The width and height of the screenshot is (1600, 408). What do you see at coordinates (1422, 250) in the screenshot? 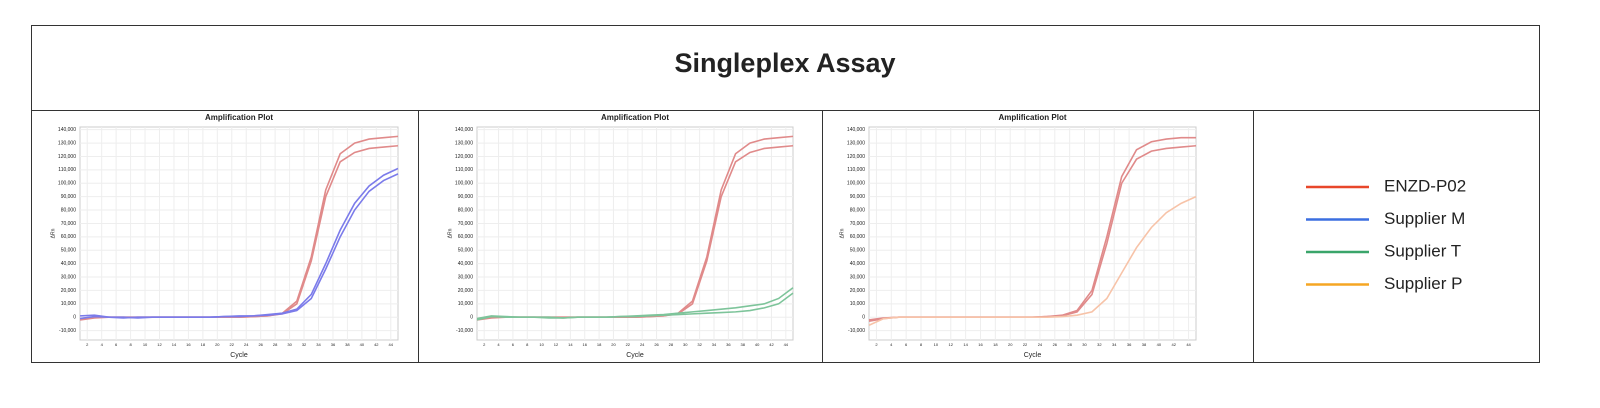
I see `legend-label: Supplier T` at bounding box center [1422, 250].